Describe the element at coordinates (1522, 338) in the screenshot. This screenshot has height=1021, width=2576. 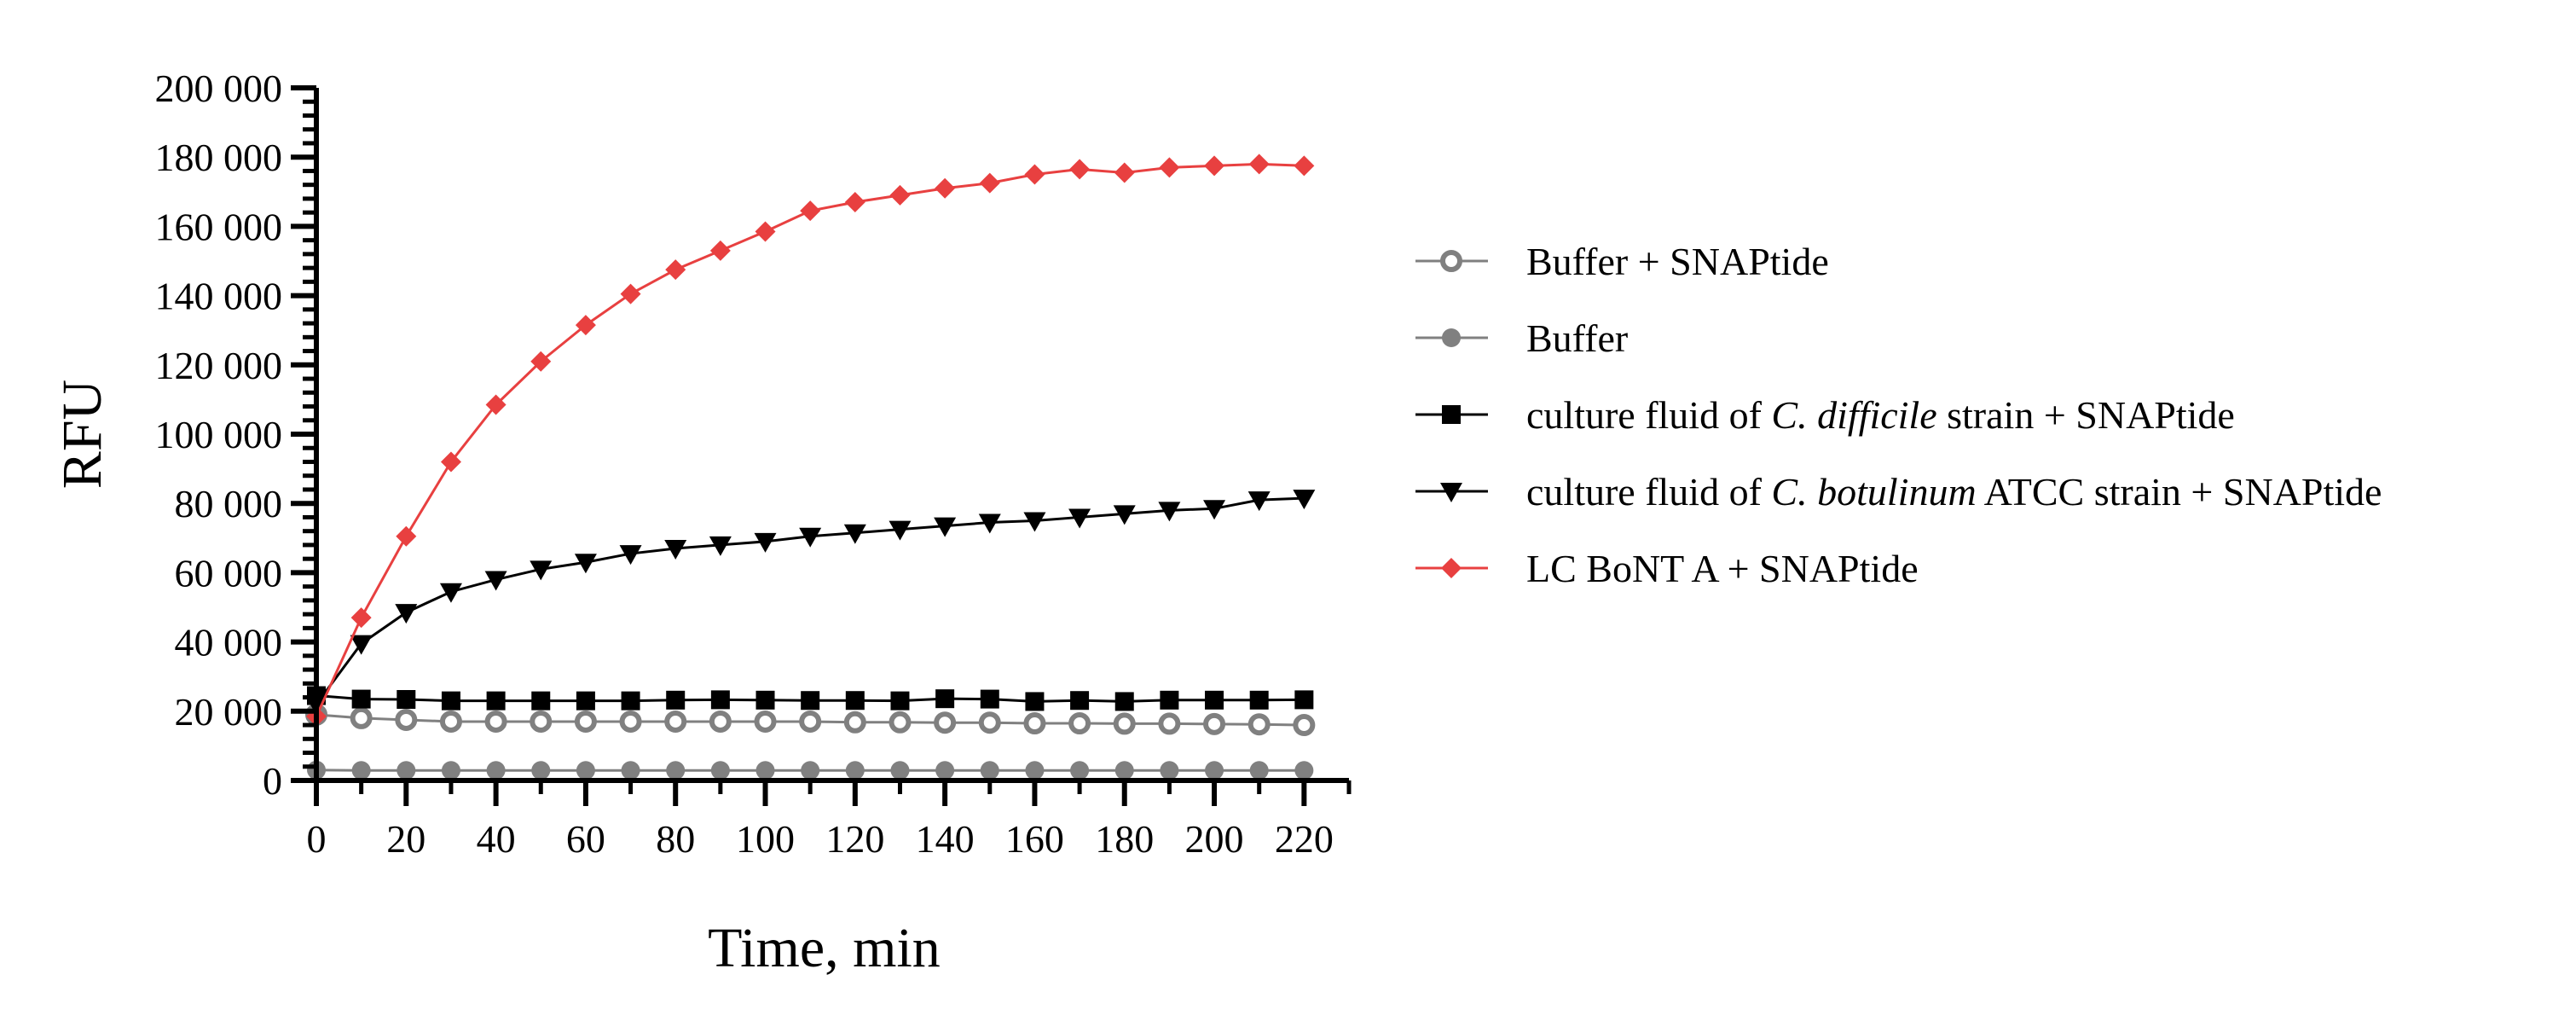
I see `legend-item: Buffer` at that location.